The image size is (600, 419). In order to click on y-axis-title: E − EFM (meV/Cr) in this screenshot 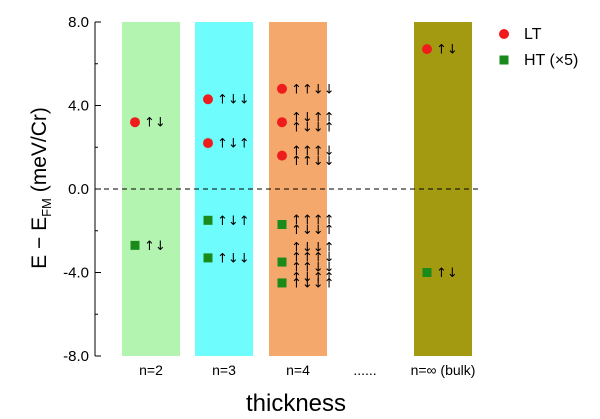, I will do `click(41, 188)`.